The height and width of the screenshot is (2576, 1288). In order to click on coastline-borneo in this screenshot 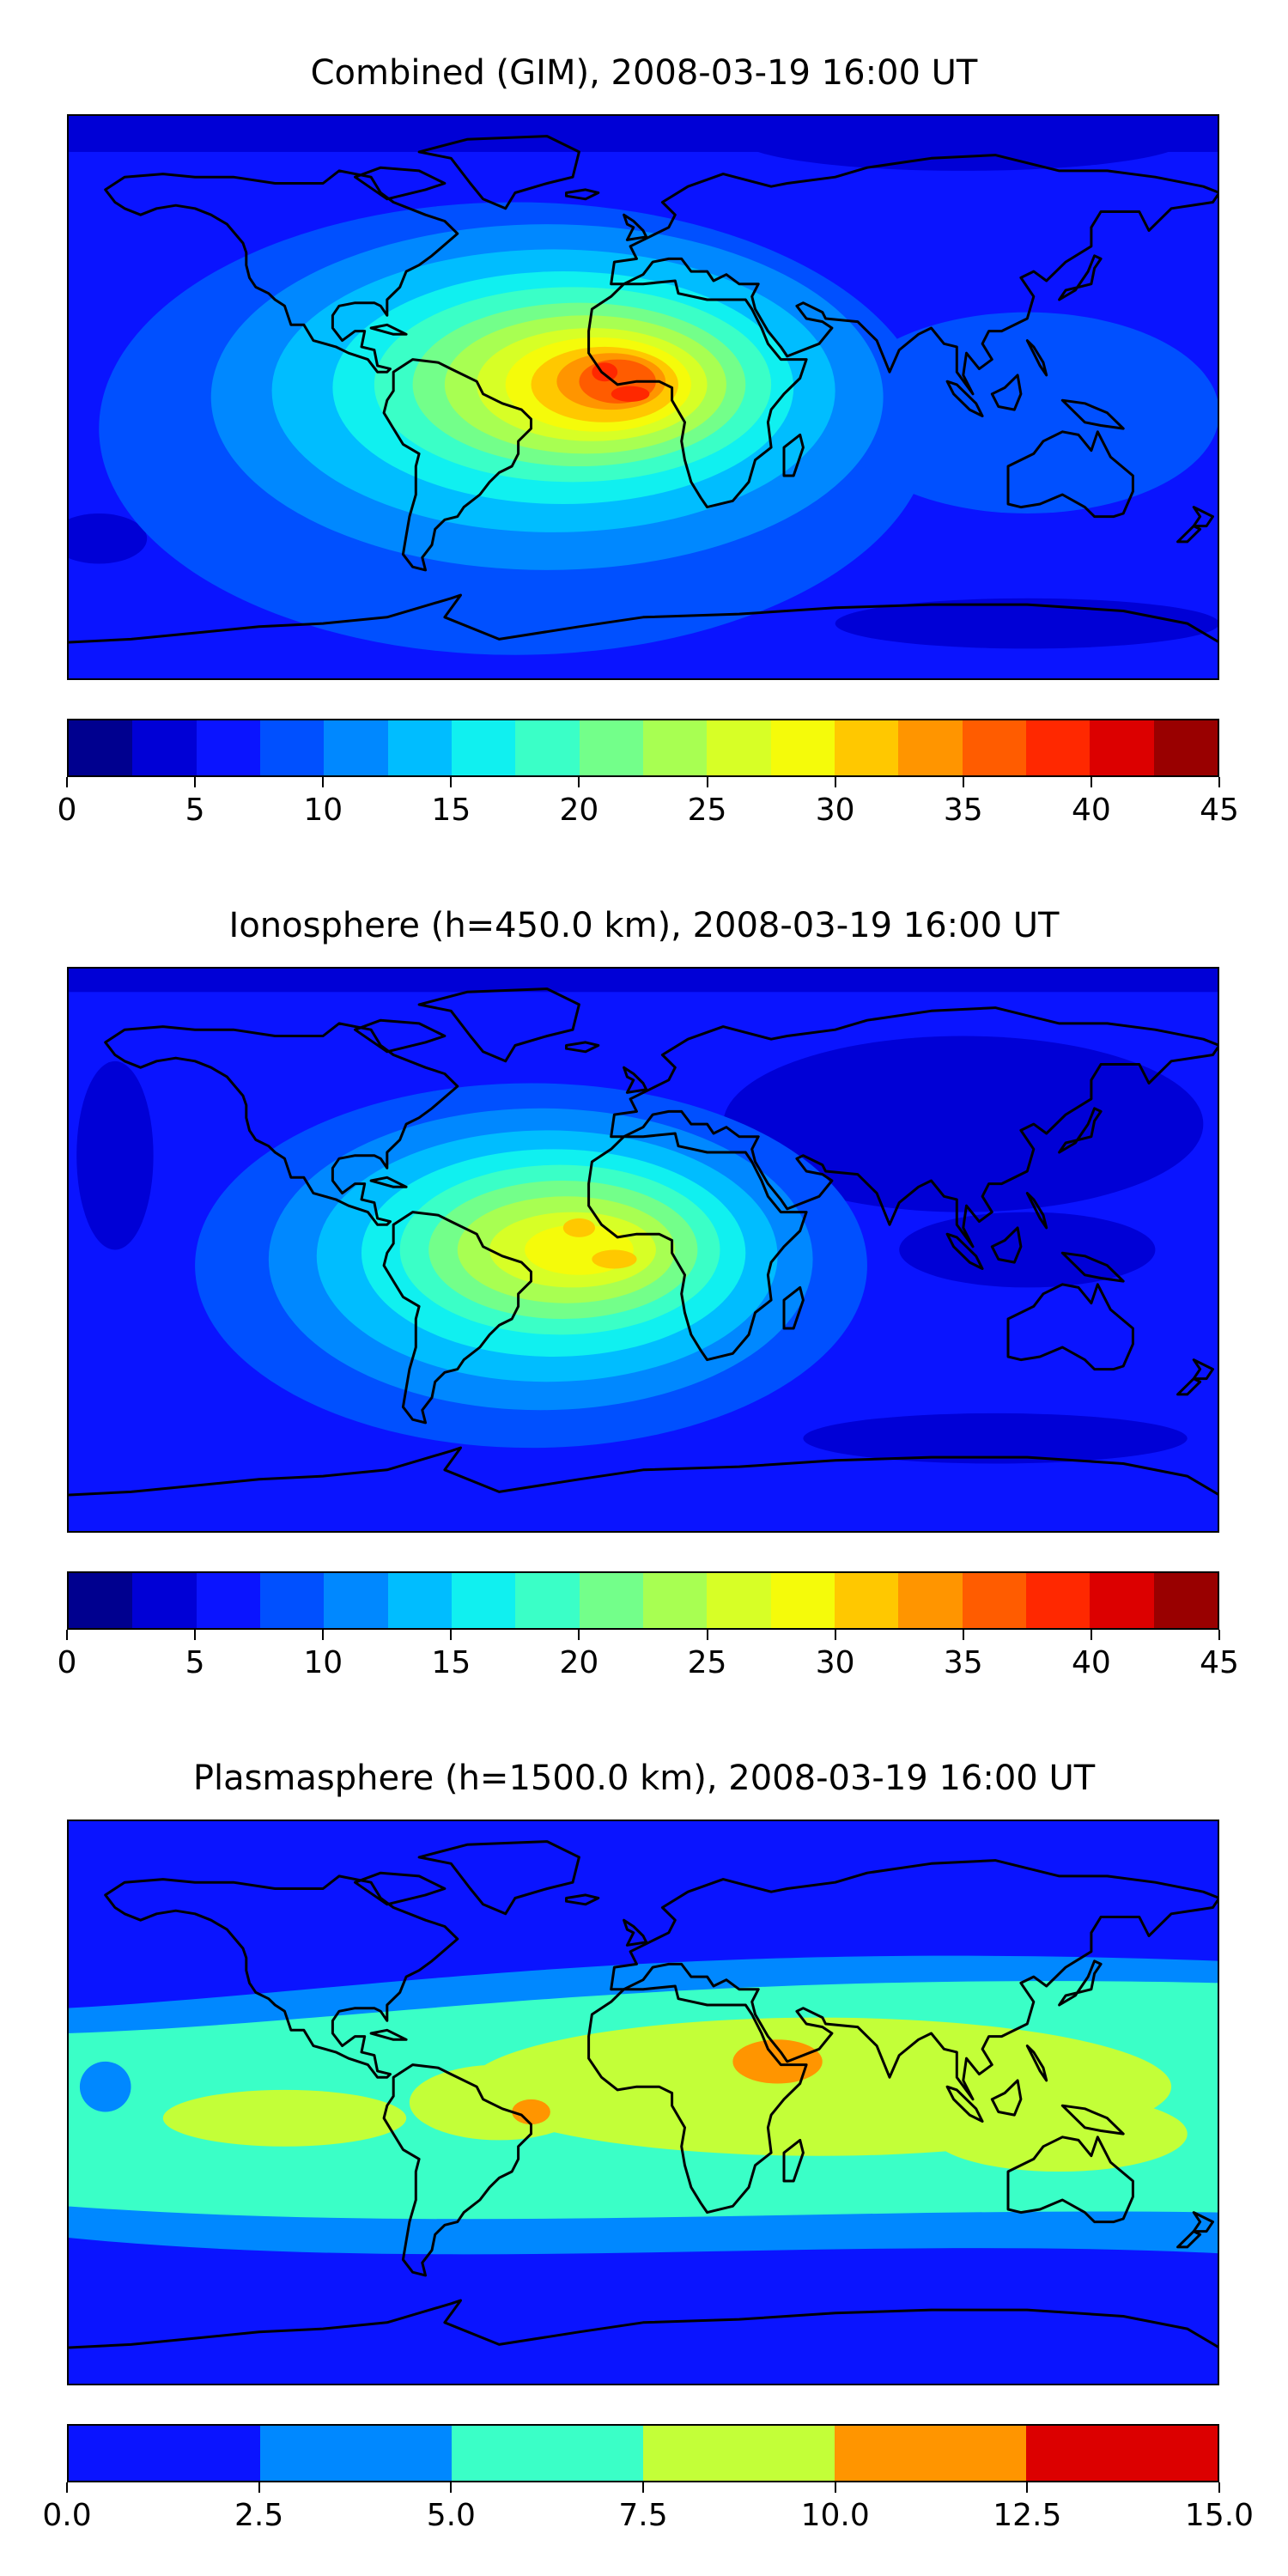, I will do `click(1006, 2098)`.